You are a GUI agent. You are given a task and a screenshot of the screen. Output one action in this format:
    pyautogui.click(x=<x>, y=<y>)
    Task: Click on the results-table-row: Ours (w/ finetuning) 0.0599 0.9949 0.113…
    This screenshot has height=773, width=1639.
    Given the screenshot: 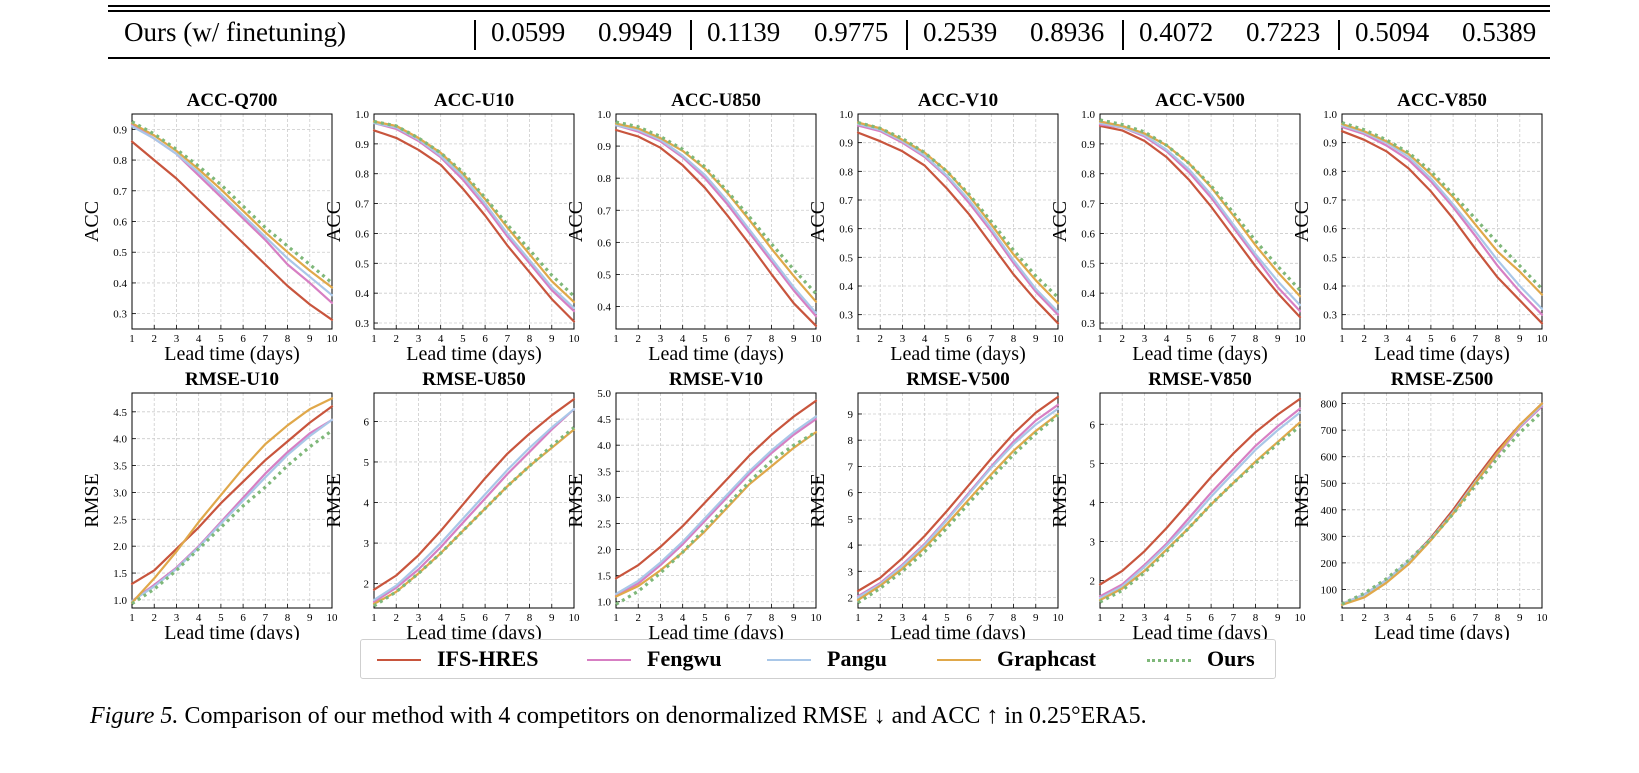 What is the action you would take?
    pyautogui.click(x=829, y=31)
    